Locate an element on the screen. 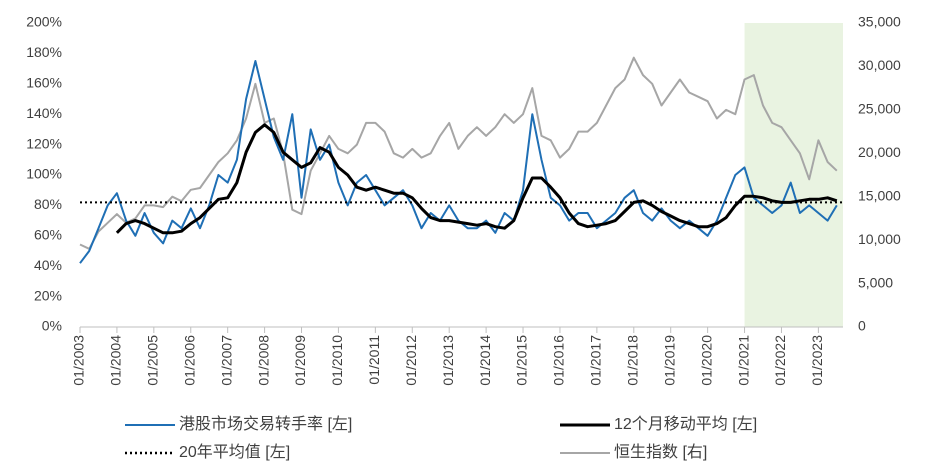 This screenshot has height=472, width=931. y2-tick-label: 10,000 is located at coordinates (879, 239).